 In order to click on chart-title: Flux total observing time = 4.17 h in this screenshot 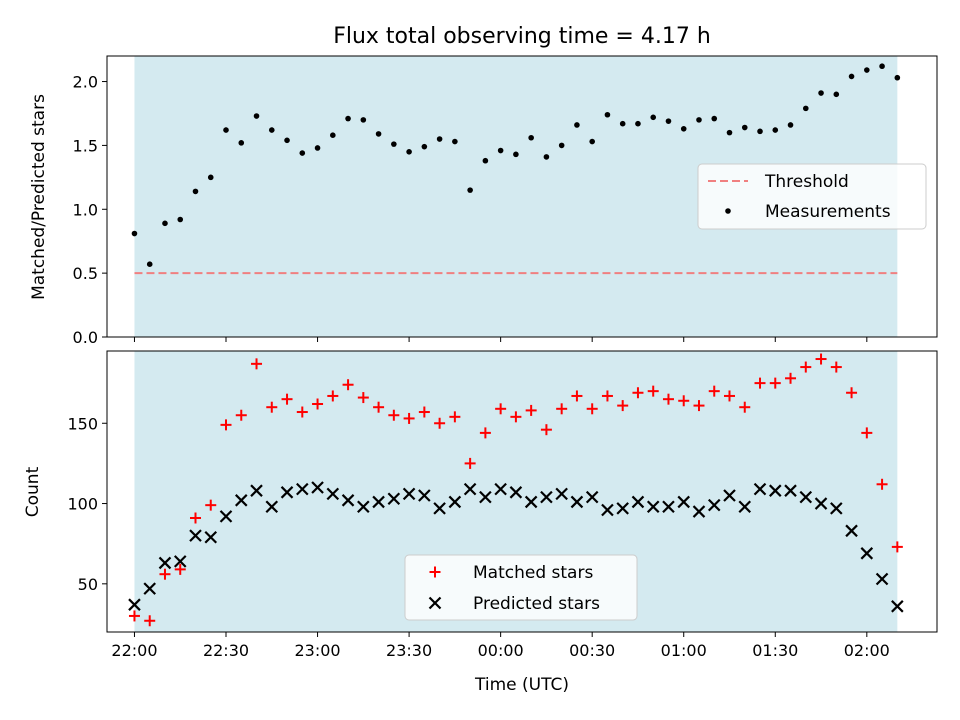, I will do `click(522, 36)`.